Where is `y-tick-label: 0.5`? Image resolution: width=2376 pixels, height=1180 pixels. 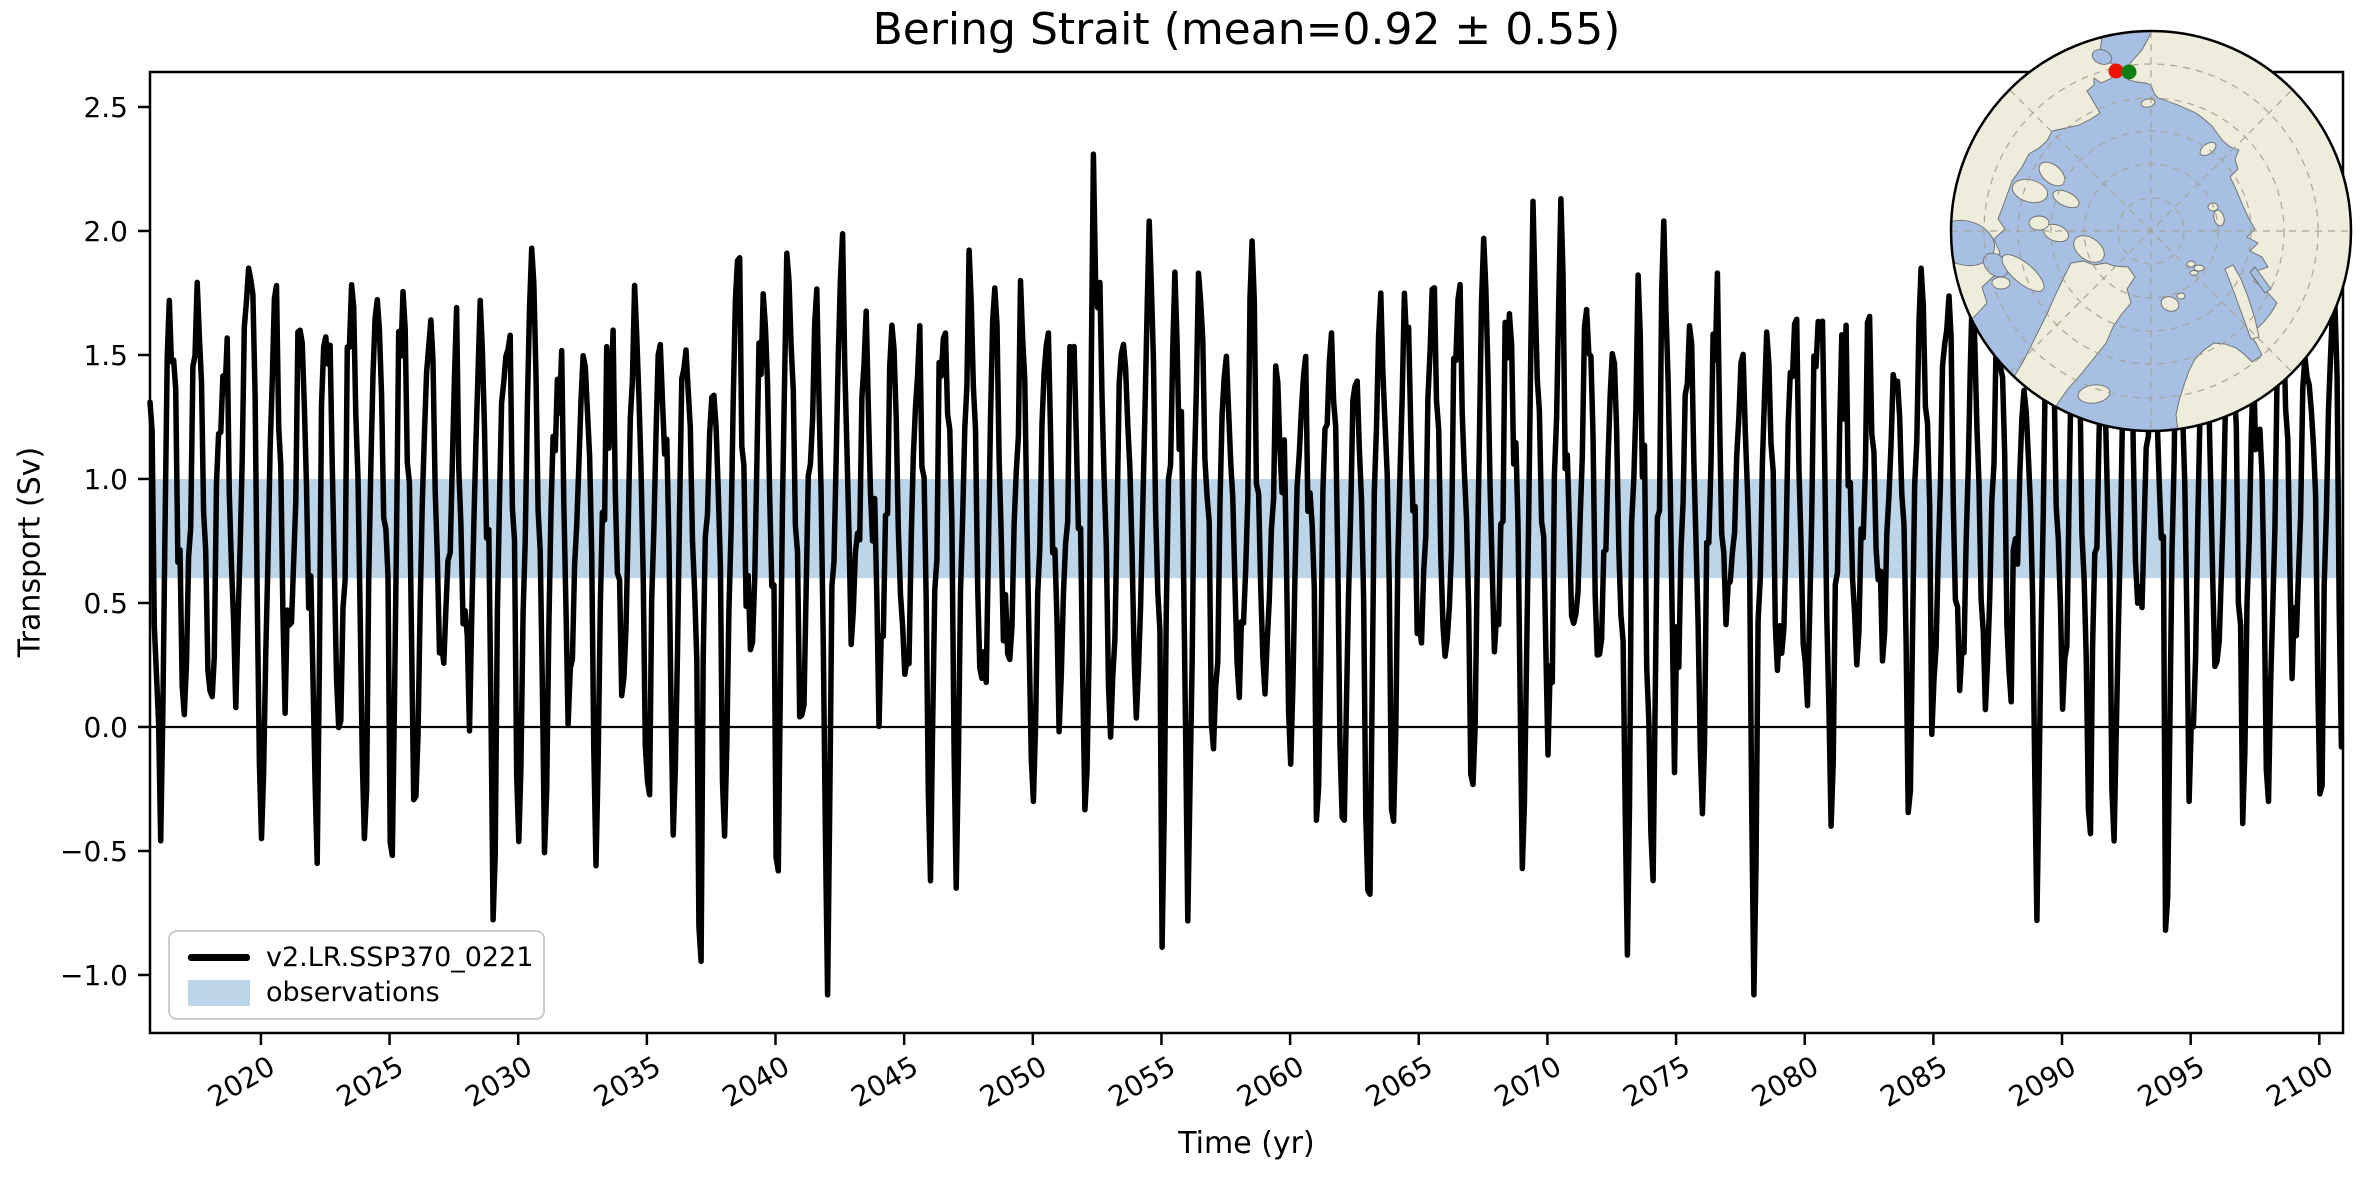
y-tick-label: 0.5 is located at coordinates (105, 603).